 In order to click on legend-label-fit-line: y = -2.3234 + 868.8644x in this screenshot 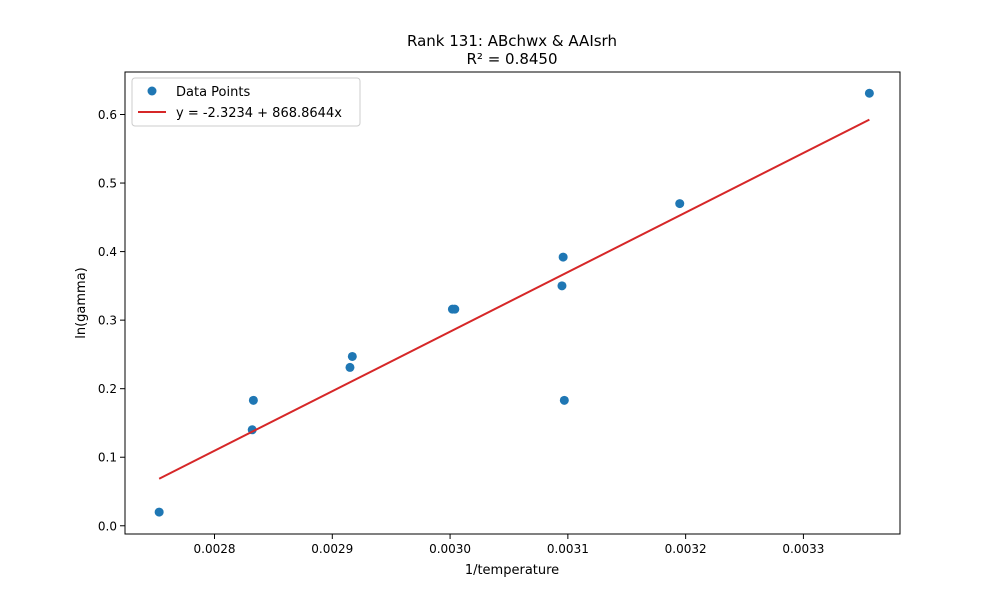, I will do `click(259, 113)`.